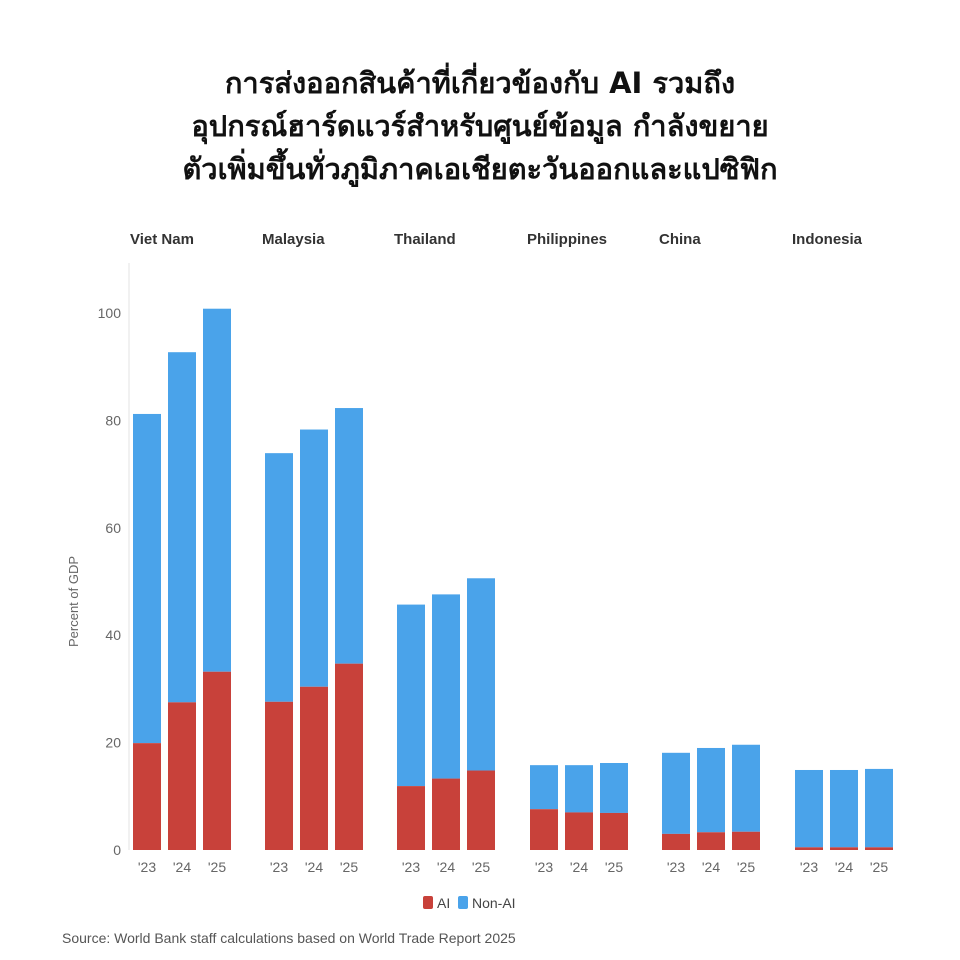 This screenshot has width=960, height=960. I want to click on country-label: Indonesia, so click(827, 239).